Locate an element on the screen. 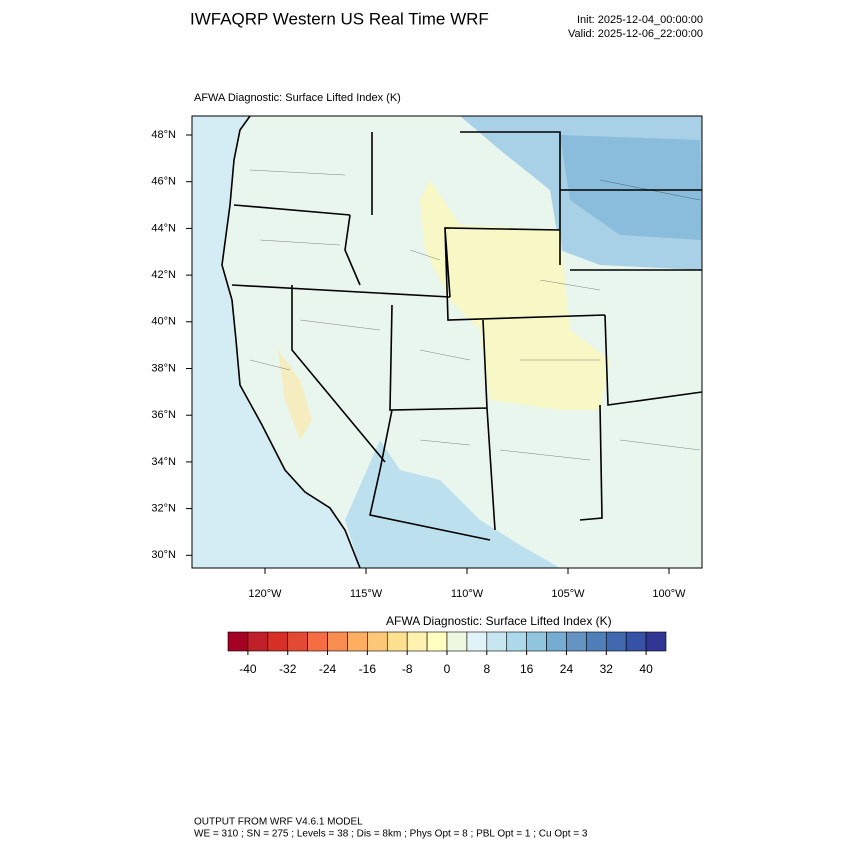 This screenshot has height=850, width=850. footer-line: OUTPUT FROM WRF V4.6.1 MODEL is located at coordinates (278, 822).